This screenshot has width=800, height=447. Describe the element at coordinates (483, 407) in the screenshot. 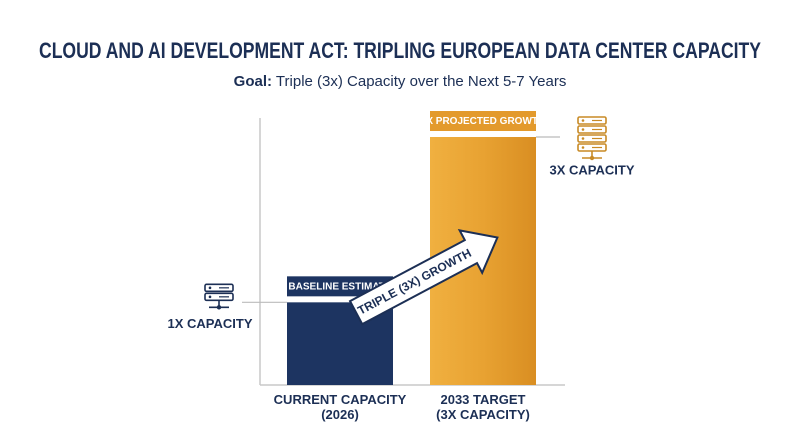

I see `x-tick-label: 2033 TARGET (3X CAPACITY)` at that location.